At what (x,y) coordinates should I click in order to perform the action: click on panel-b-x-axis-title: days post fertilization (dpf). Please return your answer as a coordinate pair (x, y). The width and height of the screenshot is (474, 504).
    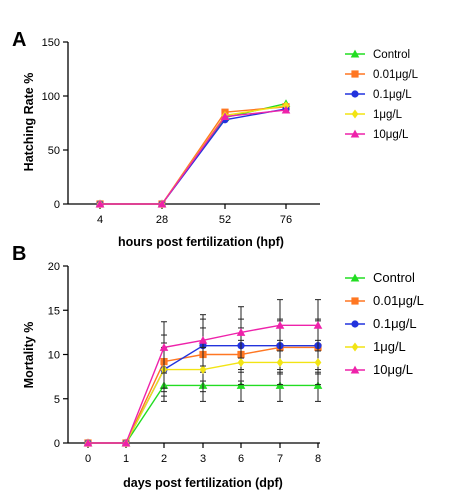
    Looking at the image, I should click on (203, 483).